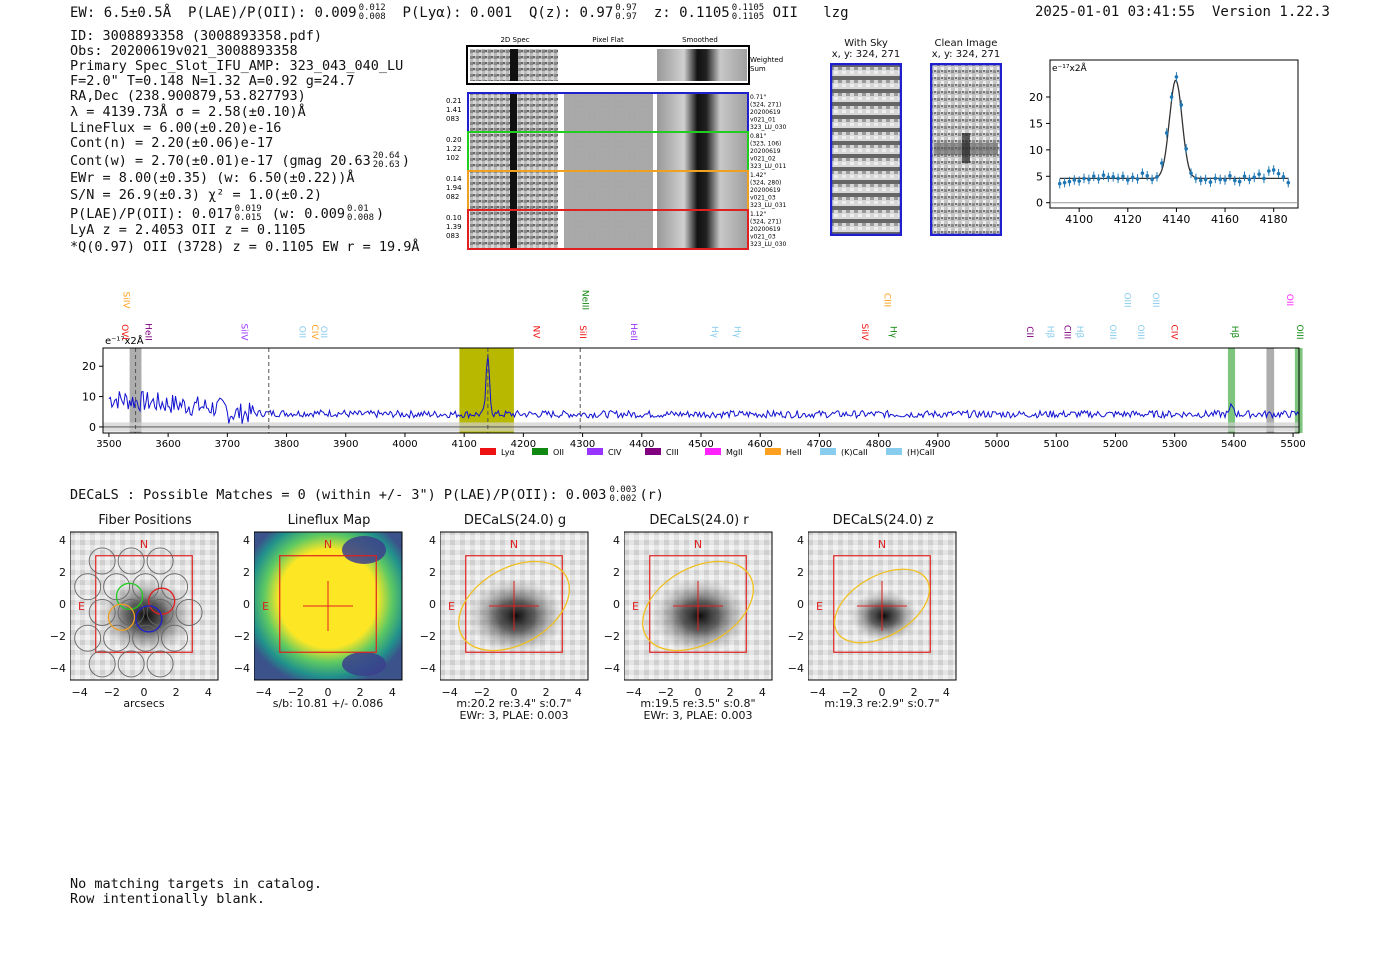 The width and height of the screenshot is (1400, 953). Describe the element at coordinates (454, 218) in the screenshot. I see `cutout-left-label: 0.10` at that location.